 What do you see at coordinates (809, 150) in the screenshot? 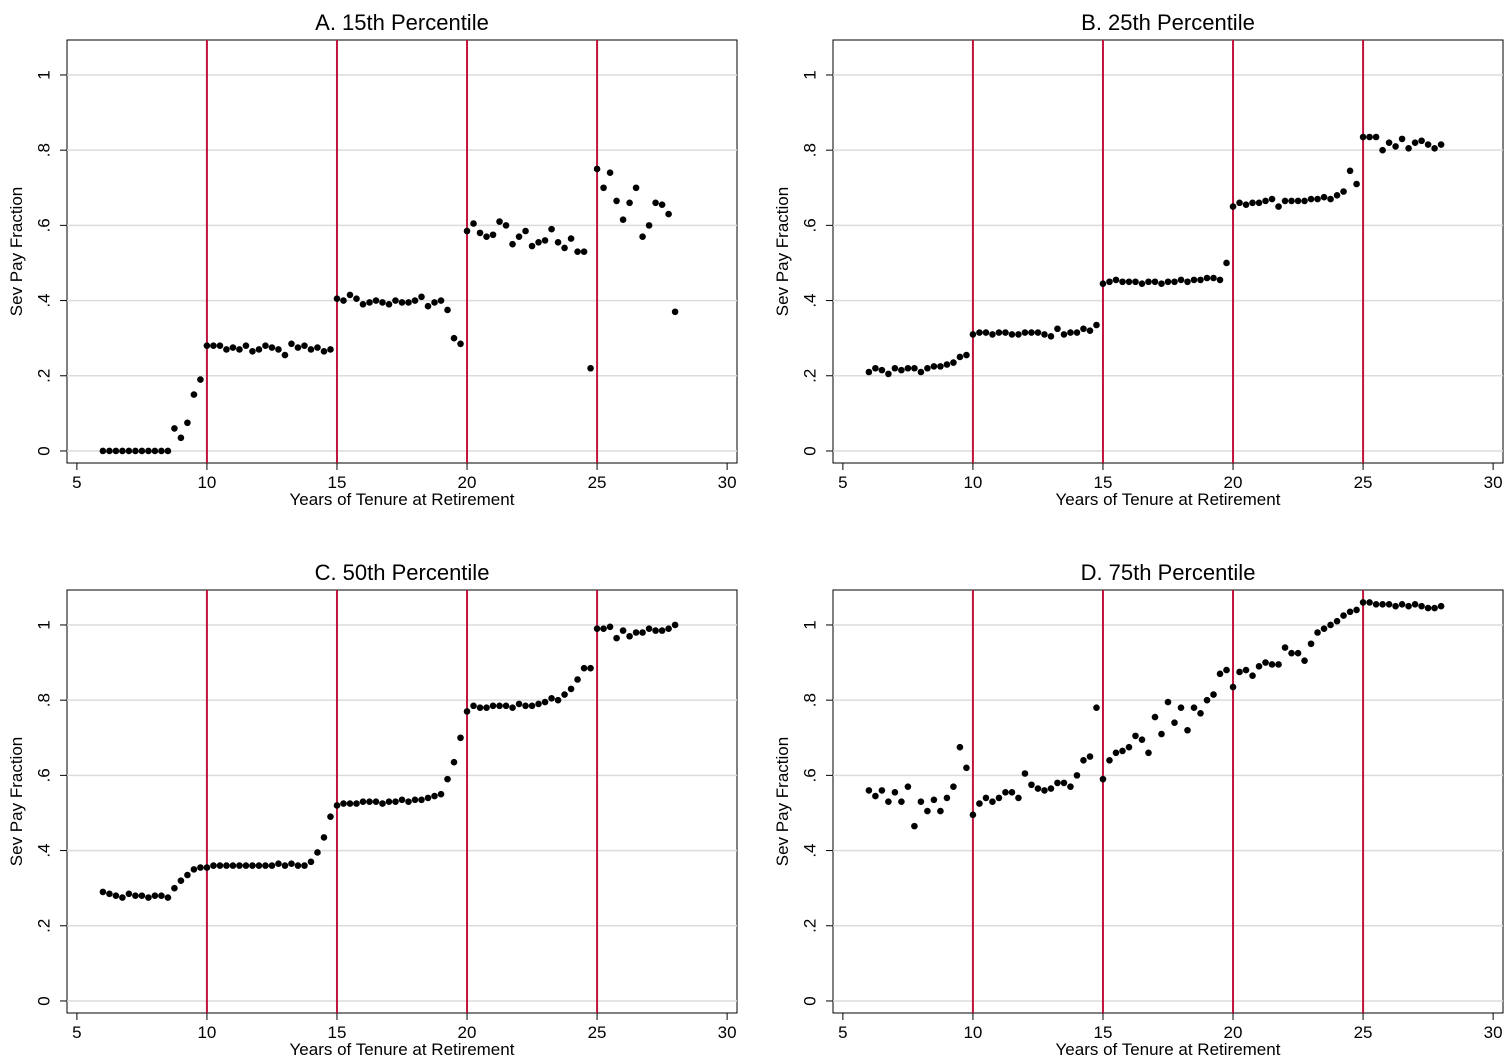
I see `y-tick-label: .8` at bounding box center [809, 150].